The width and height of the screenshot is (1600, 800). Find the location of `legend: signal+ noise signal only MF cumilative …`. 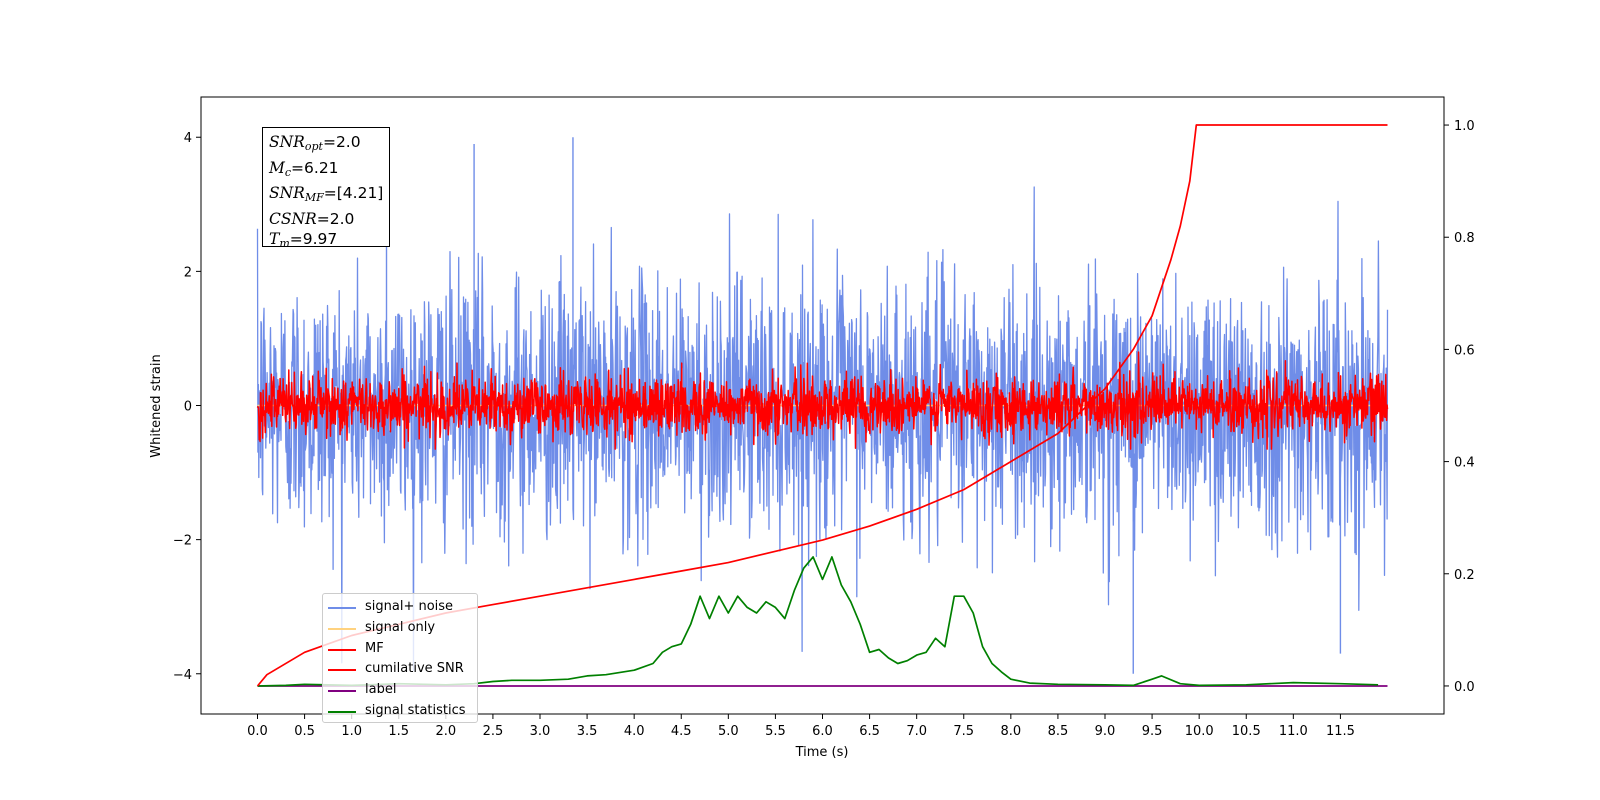

legend: signal+ noise signal only MF cumilative … is located at coordinates (400, 658).